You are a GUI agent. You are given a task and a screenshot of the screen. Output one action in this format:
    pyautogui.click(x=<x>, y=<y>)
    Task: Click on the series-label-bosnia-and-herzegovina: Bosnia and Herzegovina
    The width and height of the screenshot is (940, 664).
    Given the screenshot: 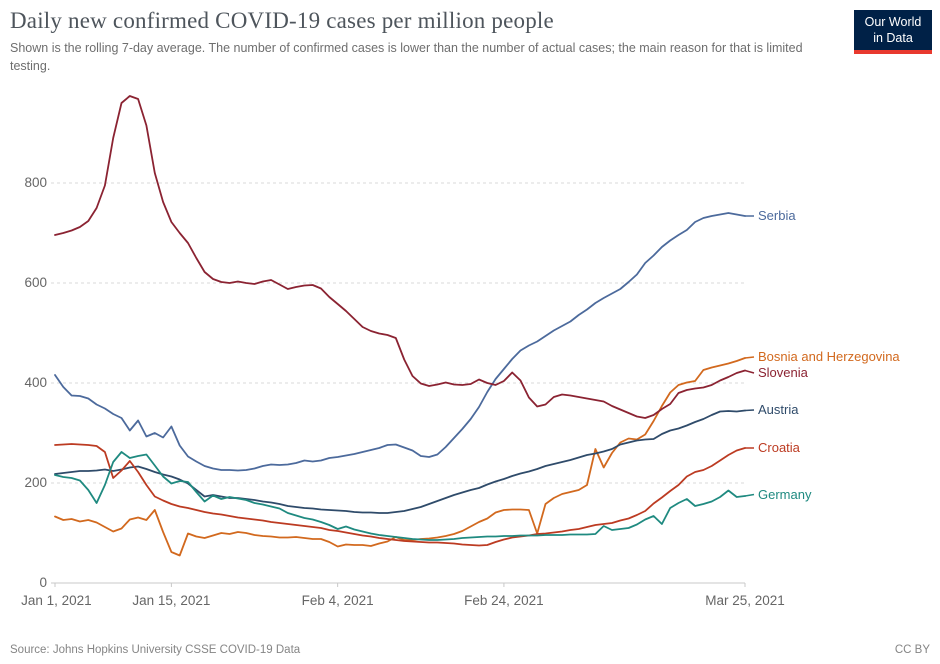 What is the action you would take?
    pyautogui.click(x=829, y=356)
    